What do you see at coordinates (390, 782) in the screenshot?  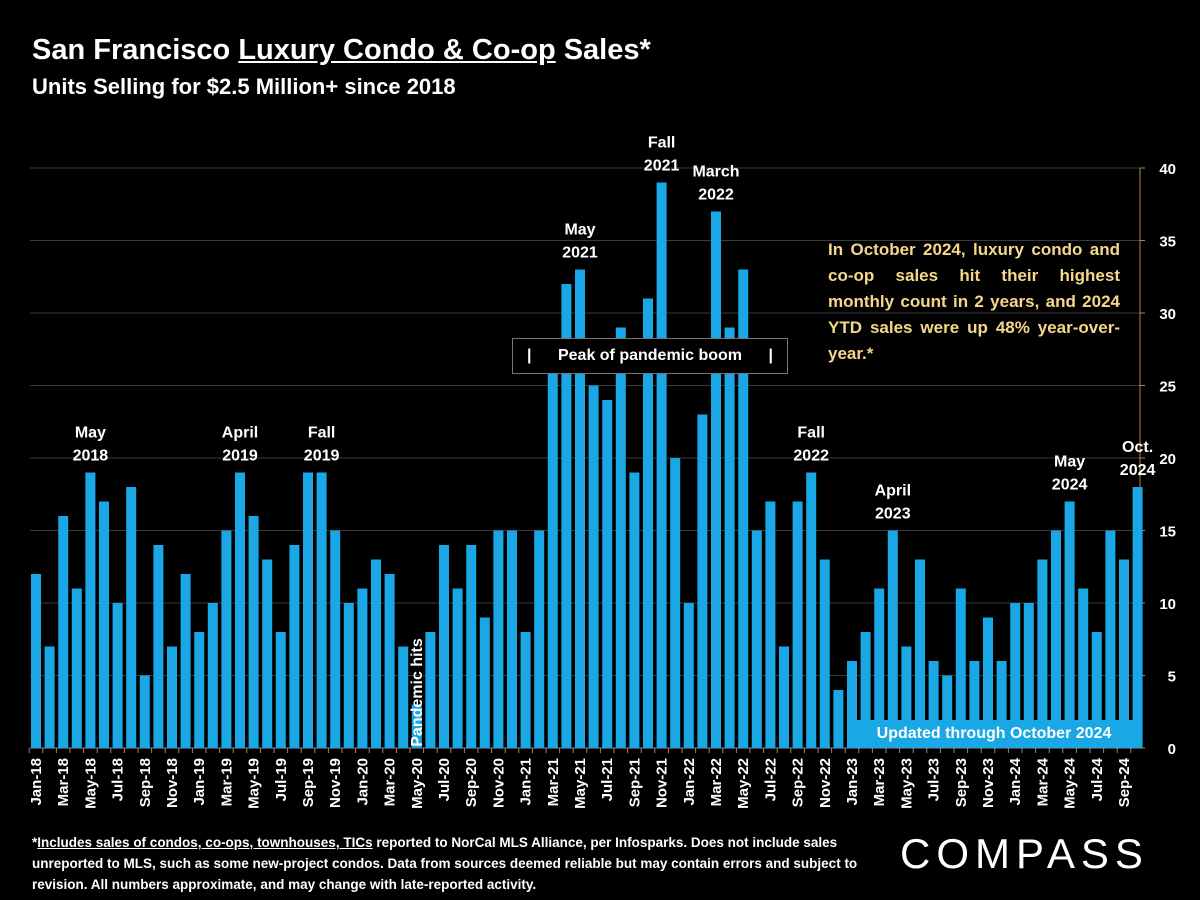 I see `x-tick-label: Mar-20` at bounding box center [390, 782].